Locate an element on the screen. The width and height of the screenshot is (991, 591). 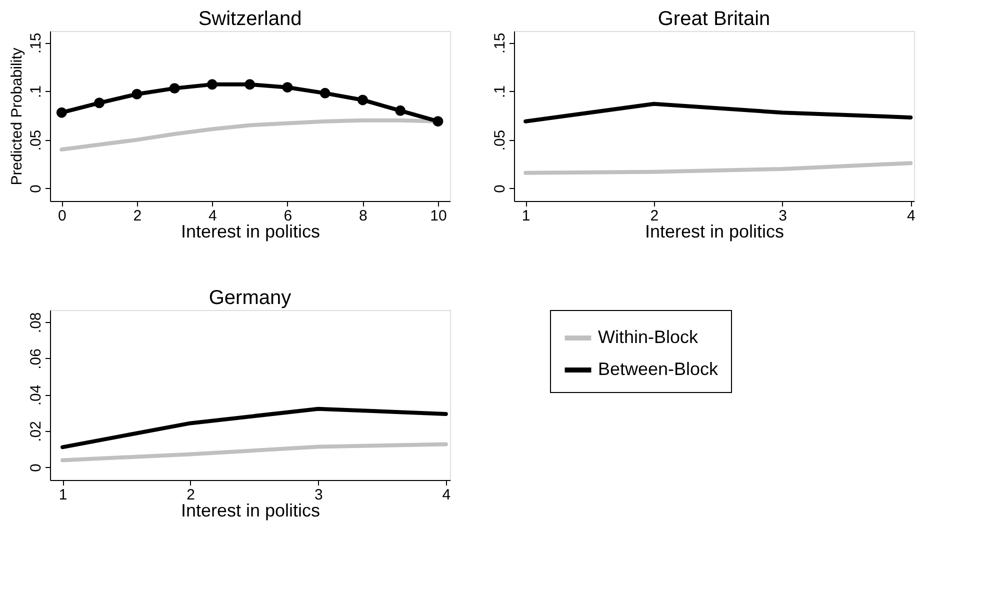
x-tick-label: 8 is located at coordinates (363, 216).